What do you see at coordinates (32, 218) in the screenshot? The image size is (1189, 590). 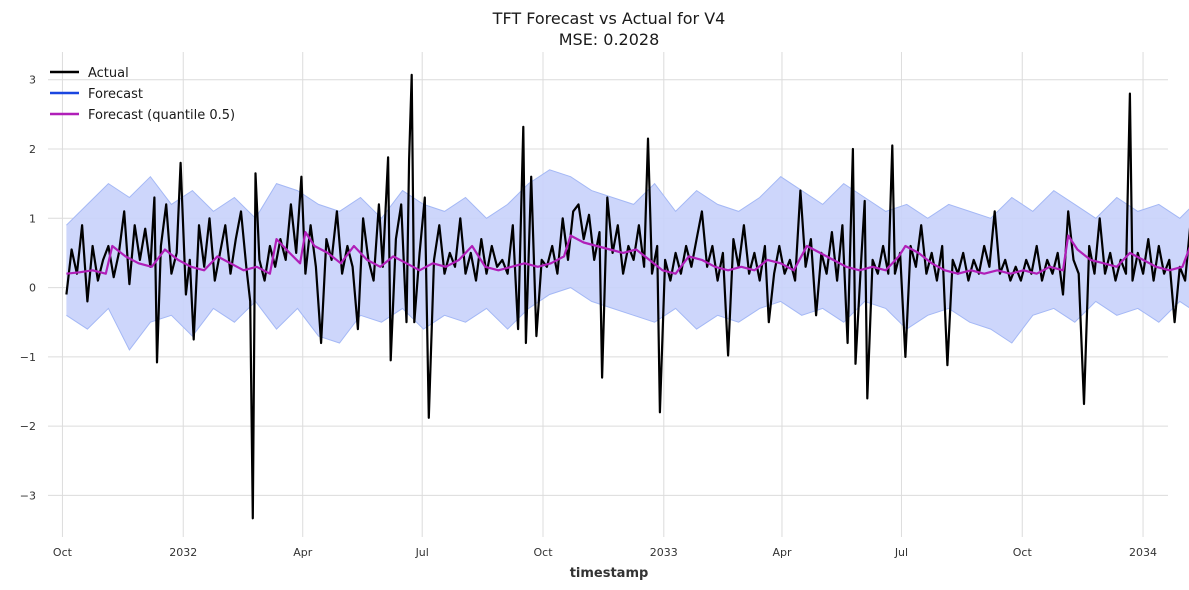 I see `y-tick-label: 1` at bounding box center [32, 218].